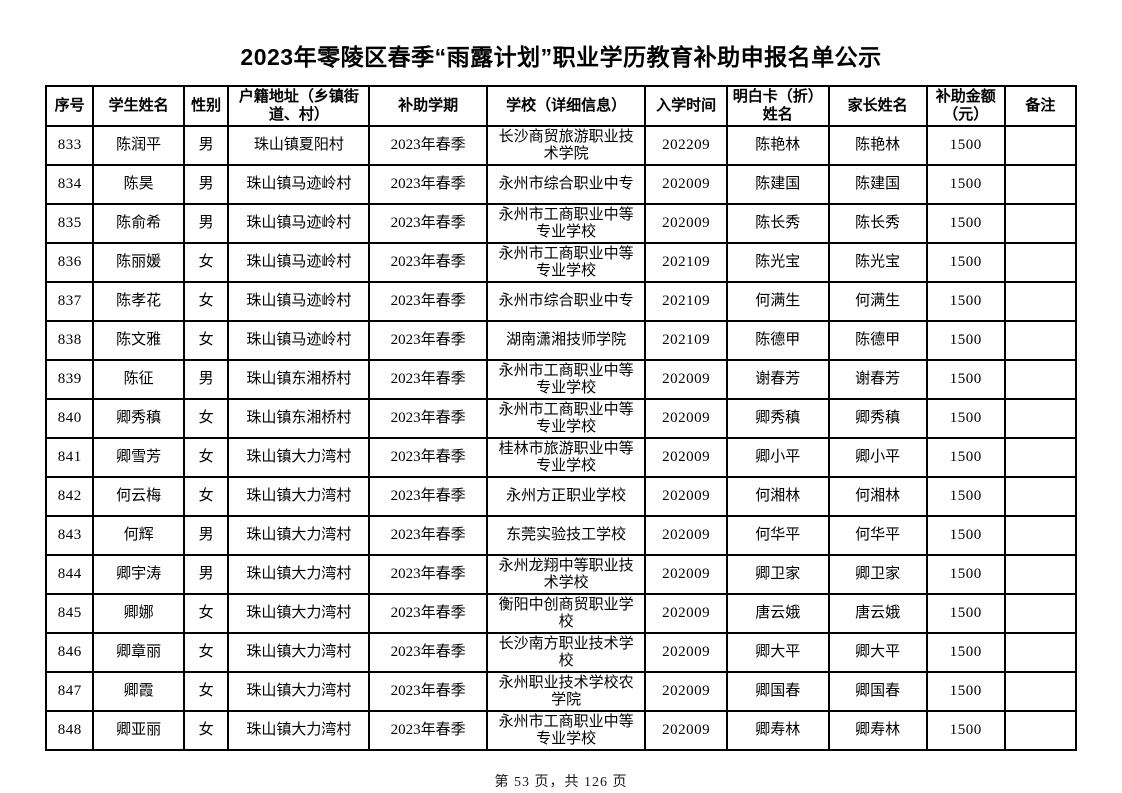 Image resolution: width=1122 pixels, height=793 pixels. Describe the element at coordinates (69, 730) in the screenshot. I see `cell-seq: 848` at that location.